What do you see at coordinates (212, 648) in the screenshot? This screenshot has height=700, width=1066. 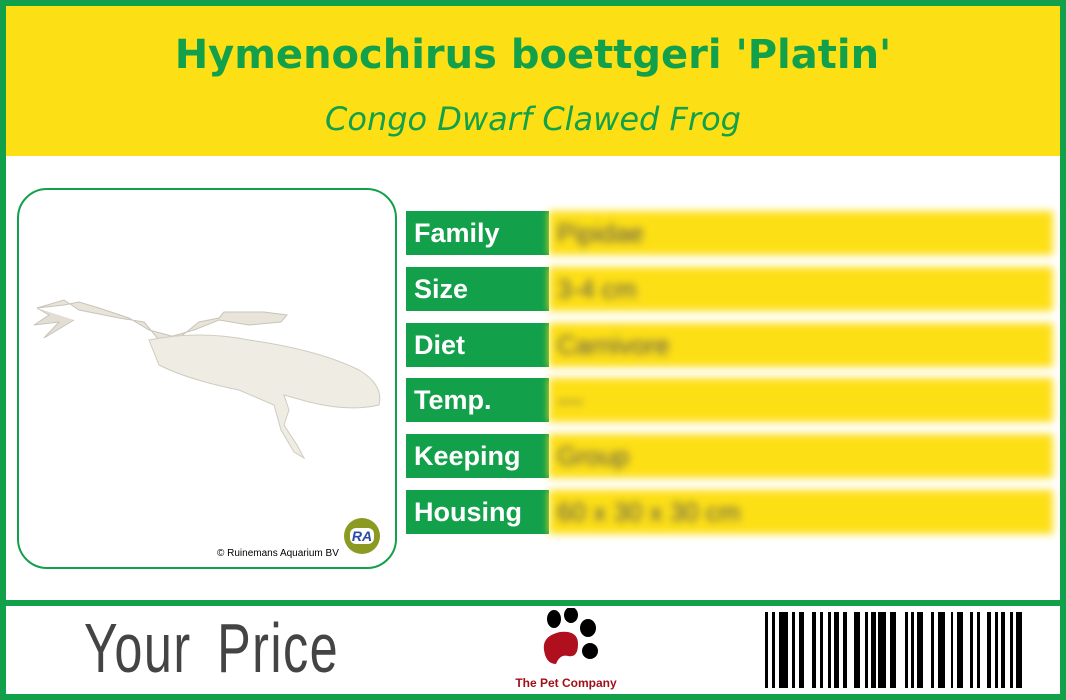 I see `price-label: Your Price` at bounding box center [212, 648].